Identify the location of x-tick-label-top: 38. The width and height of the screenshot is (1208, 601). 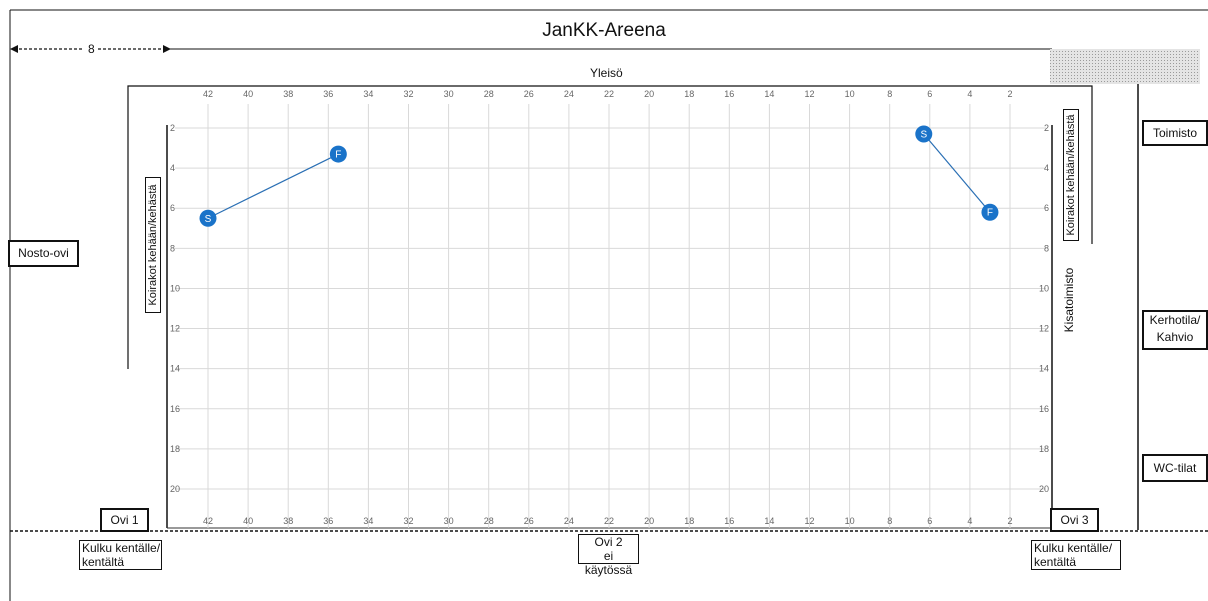
(288, 94).